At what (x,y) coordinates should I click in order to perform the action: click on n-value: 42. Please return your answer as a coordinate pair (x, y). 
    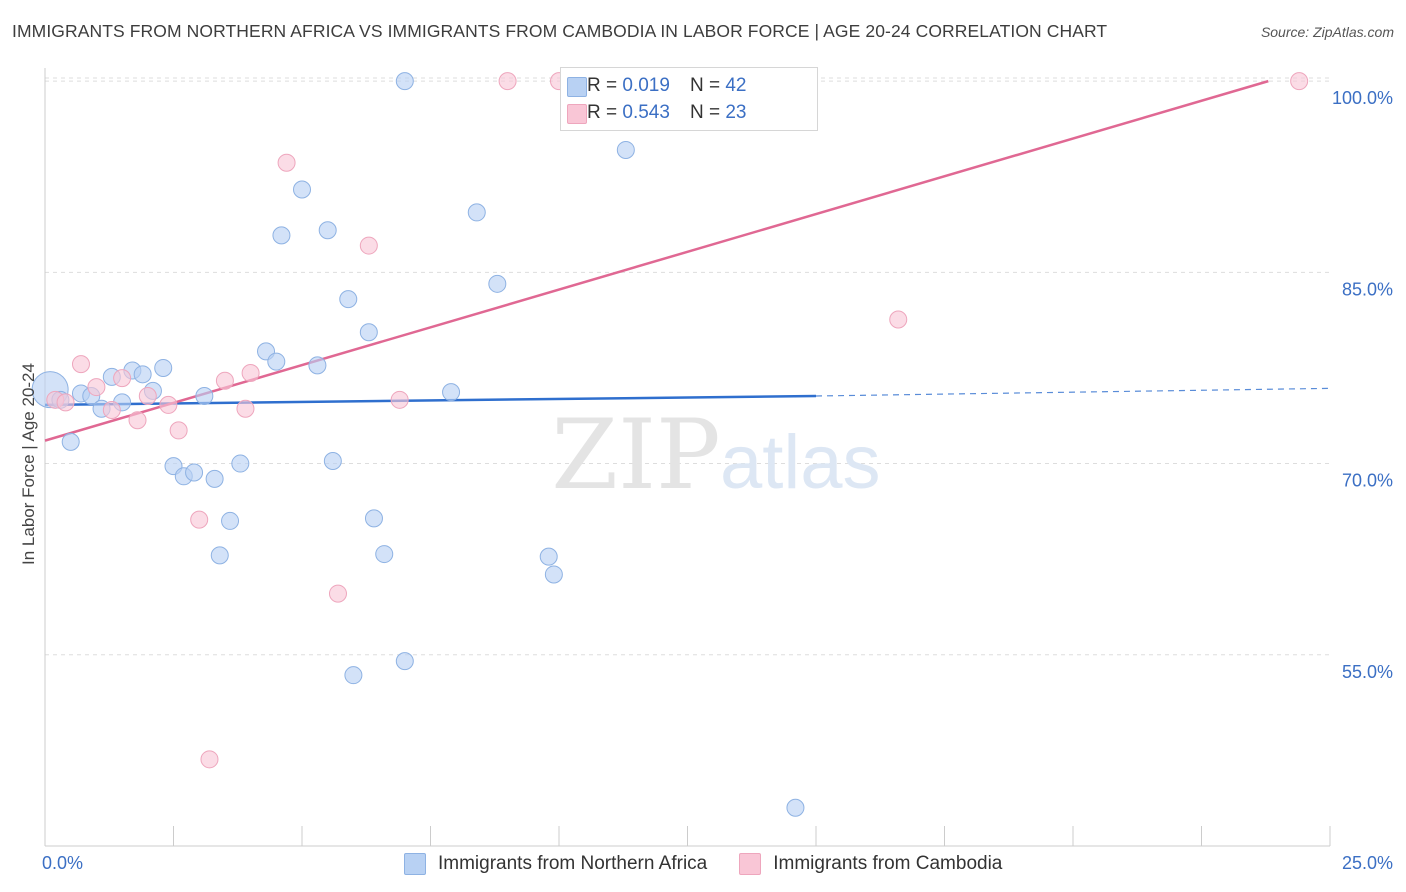
    Looking at the image, I should click on (736, 85).